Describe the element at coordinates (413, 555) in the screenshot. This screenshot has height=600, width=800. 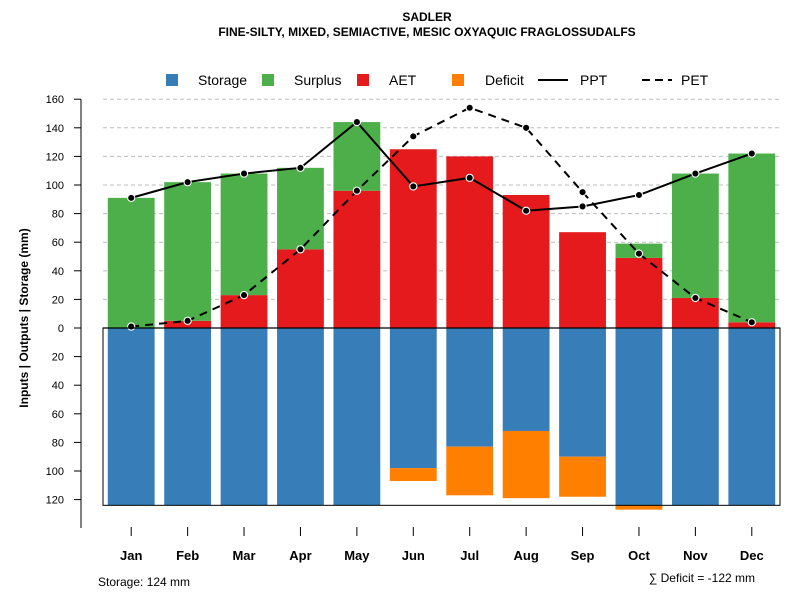
I see `x-tick-label: Jun` at that location.